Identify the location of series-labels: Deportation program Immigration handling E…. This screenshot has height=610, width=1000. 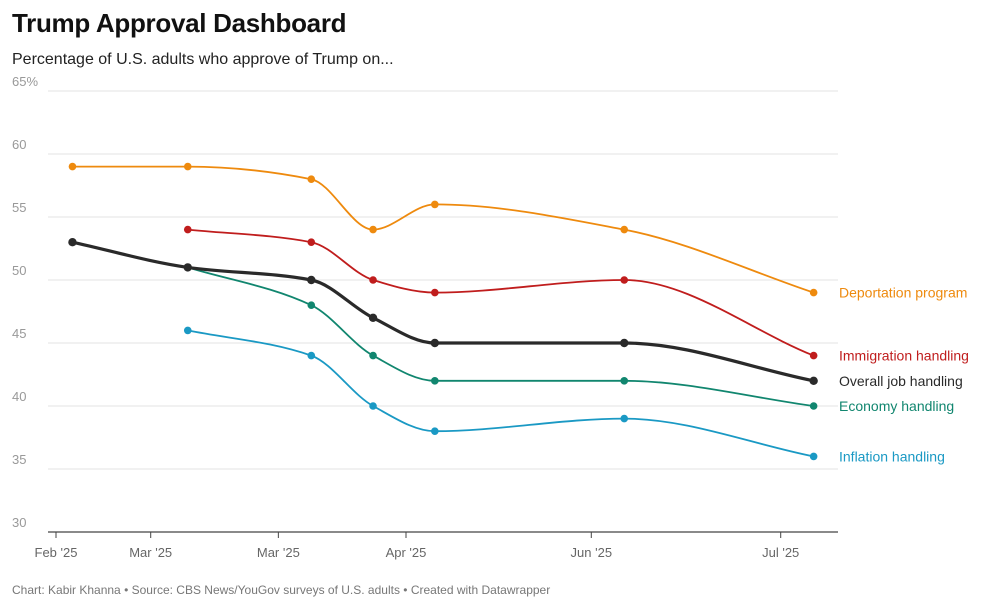
(904, 375).